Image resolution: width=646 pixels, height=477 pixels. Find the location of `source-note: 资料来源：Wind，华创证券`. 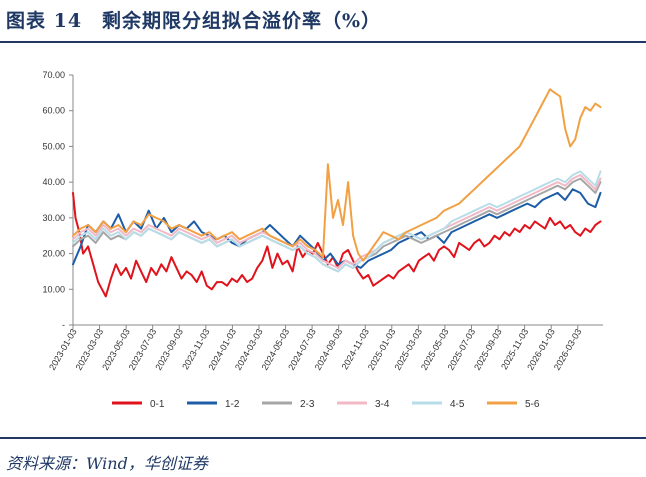

source-note: 资料来源：Wind，华创证券 is located at coordinates (107, 463).